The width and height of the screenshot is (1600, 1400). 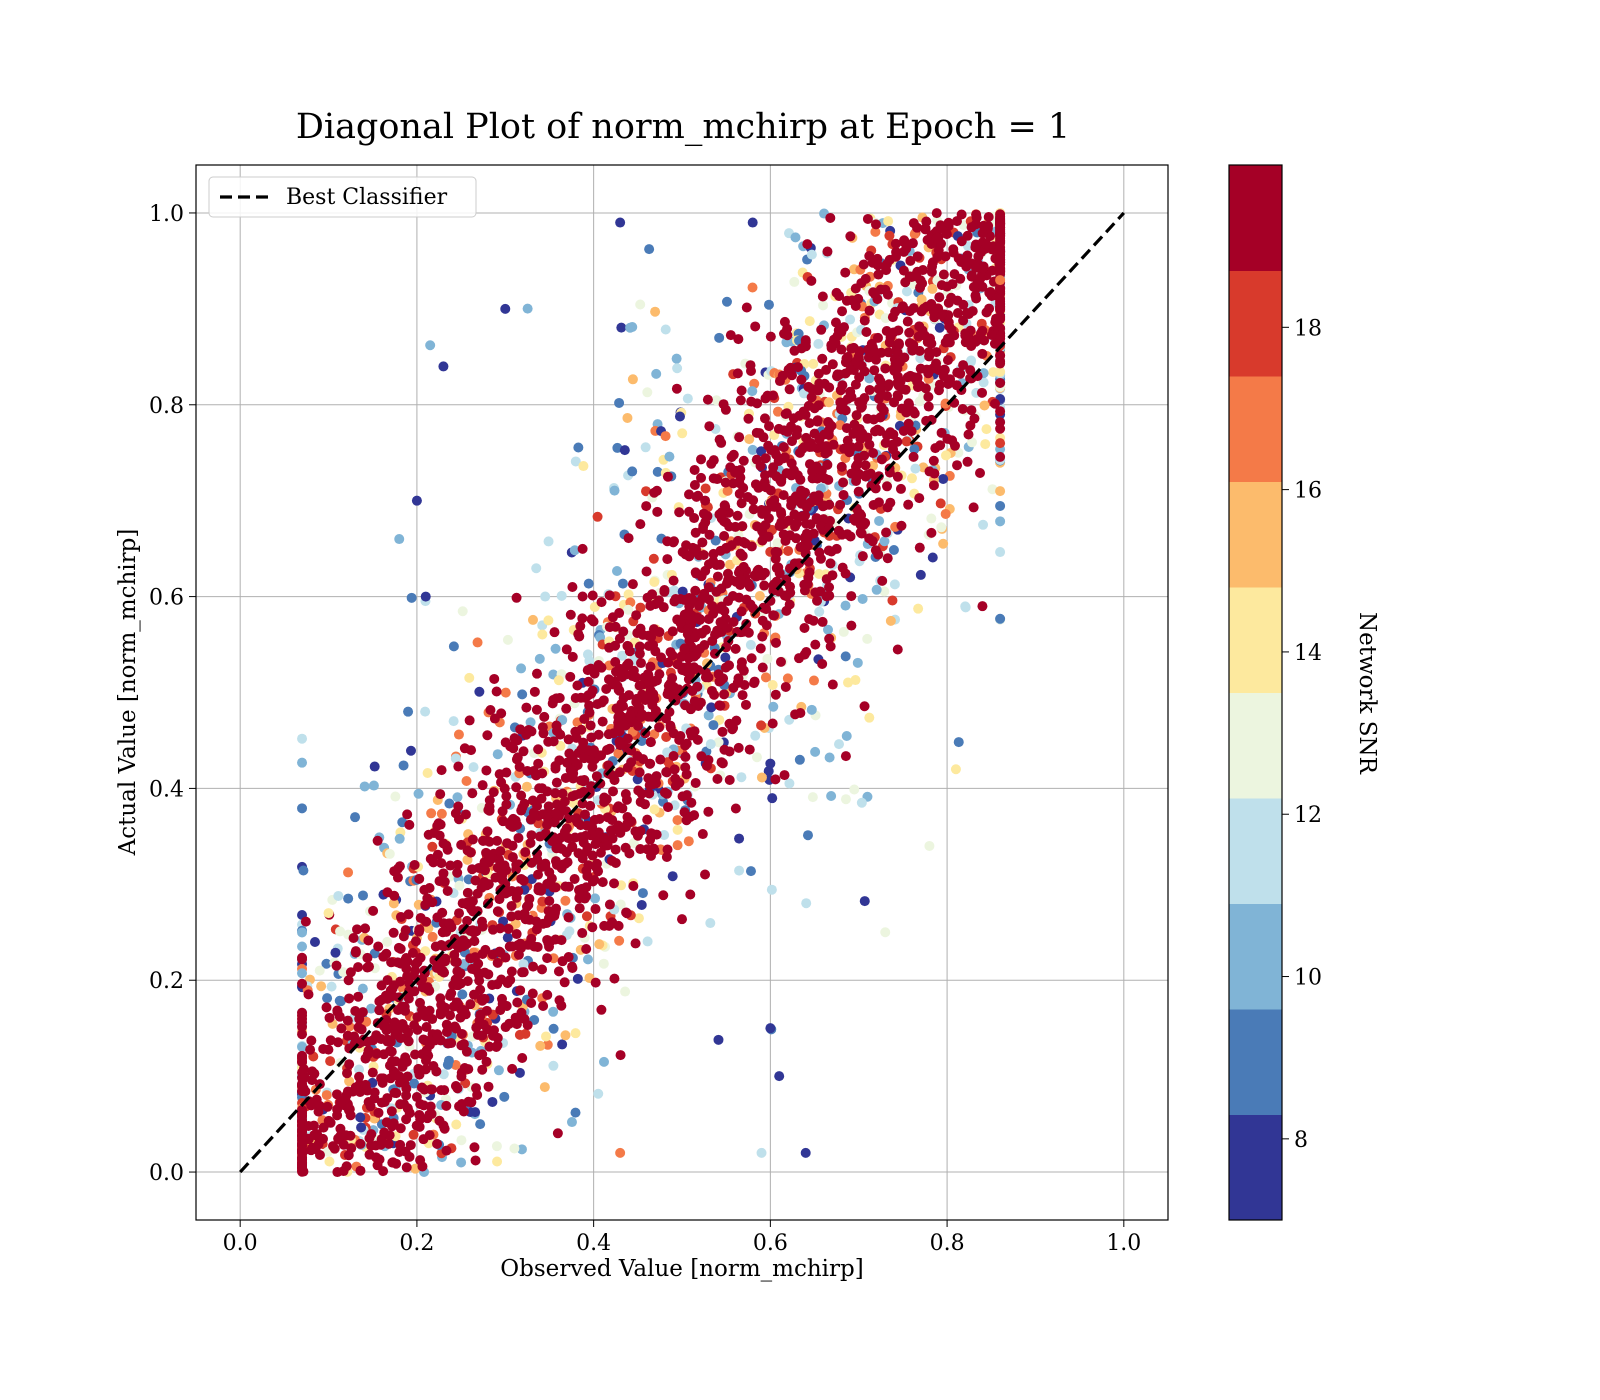 I want to click on y-axis-ticks: 0.0 0.2 0.4 0.6 0.8 1.0, so click(x=172, y=694).